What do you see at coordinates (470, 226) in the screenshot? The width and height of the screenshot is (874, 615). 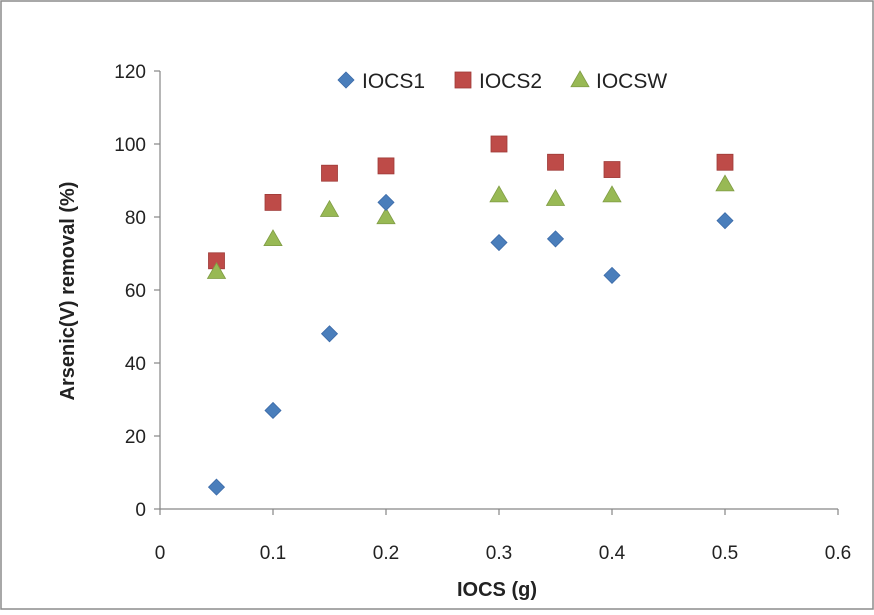 I see `series-iocsw` at bounding box center [470, 226].